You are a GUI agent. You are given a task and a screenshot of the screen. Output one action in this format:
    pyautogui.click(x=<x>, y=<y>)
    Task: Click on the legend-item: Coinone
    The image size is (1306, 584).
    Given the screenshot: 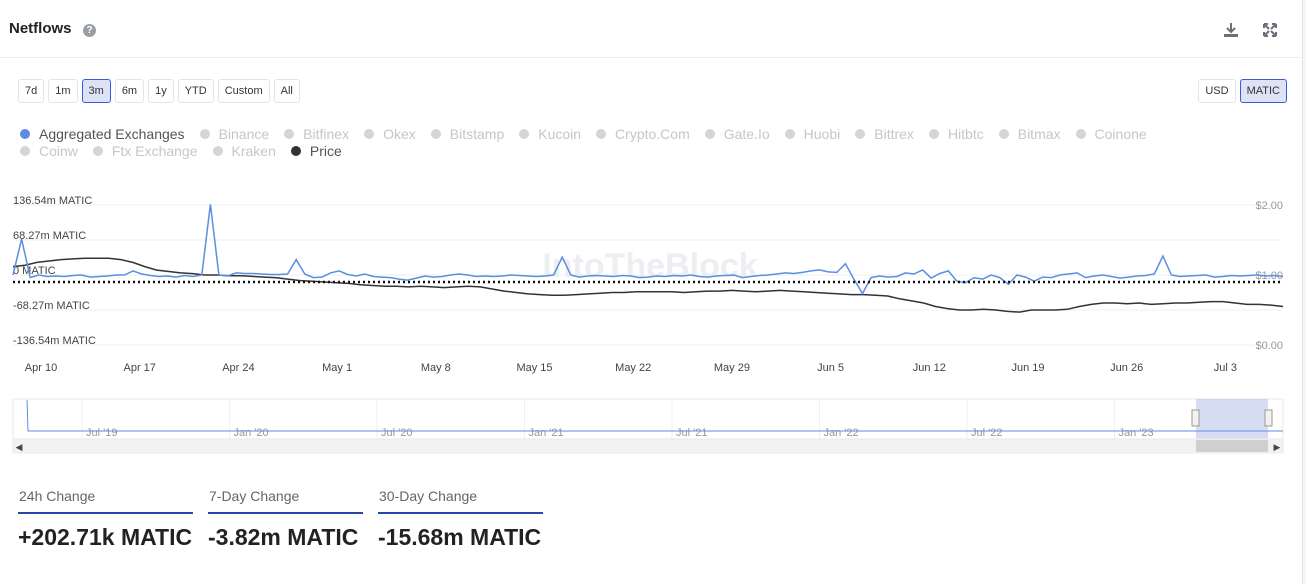 What is the action you would take?
    pyautogui.click(x=1111, y=133)
    